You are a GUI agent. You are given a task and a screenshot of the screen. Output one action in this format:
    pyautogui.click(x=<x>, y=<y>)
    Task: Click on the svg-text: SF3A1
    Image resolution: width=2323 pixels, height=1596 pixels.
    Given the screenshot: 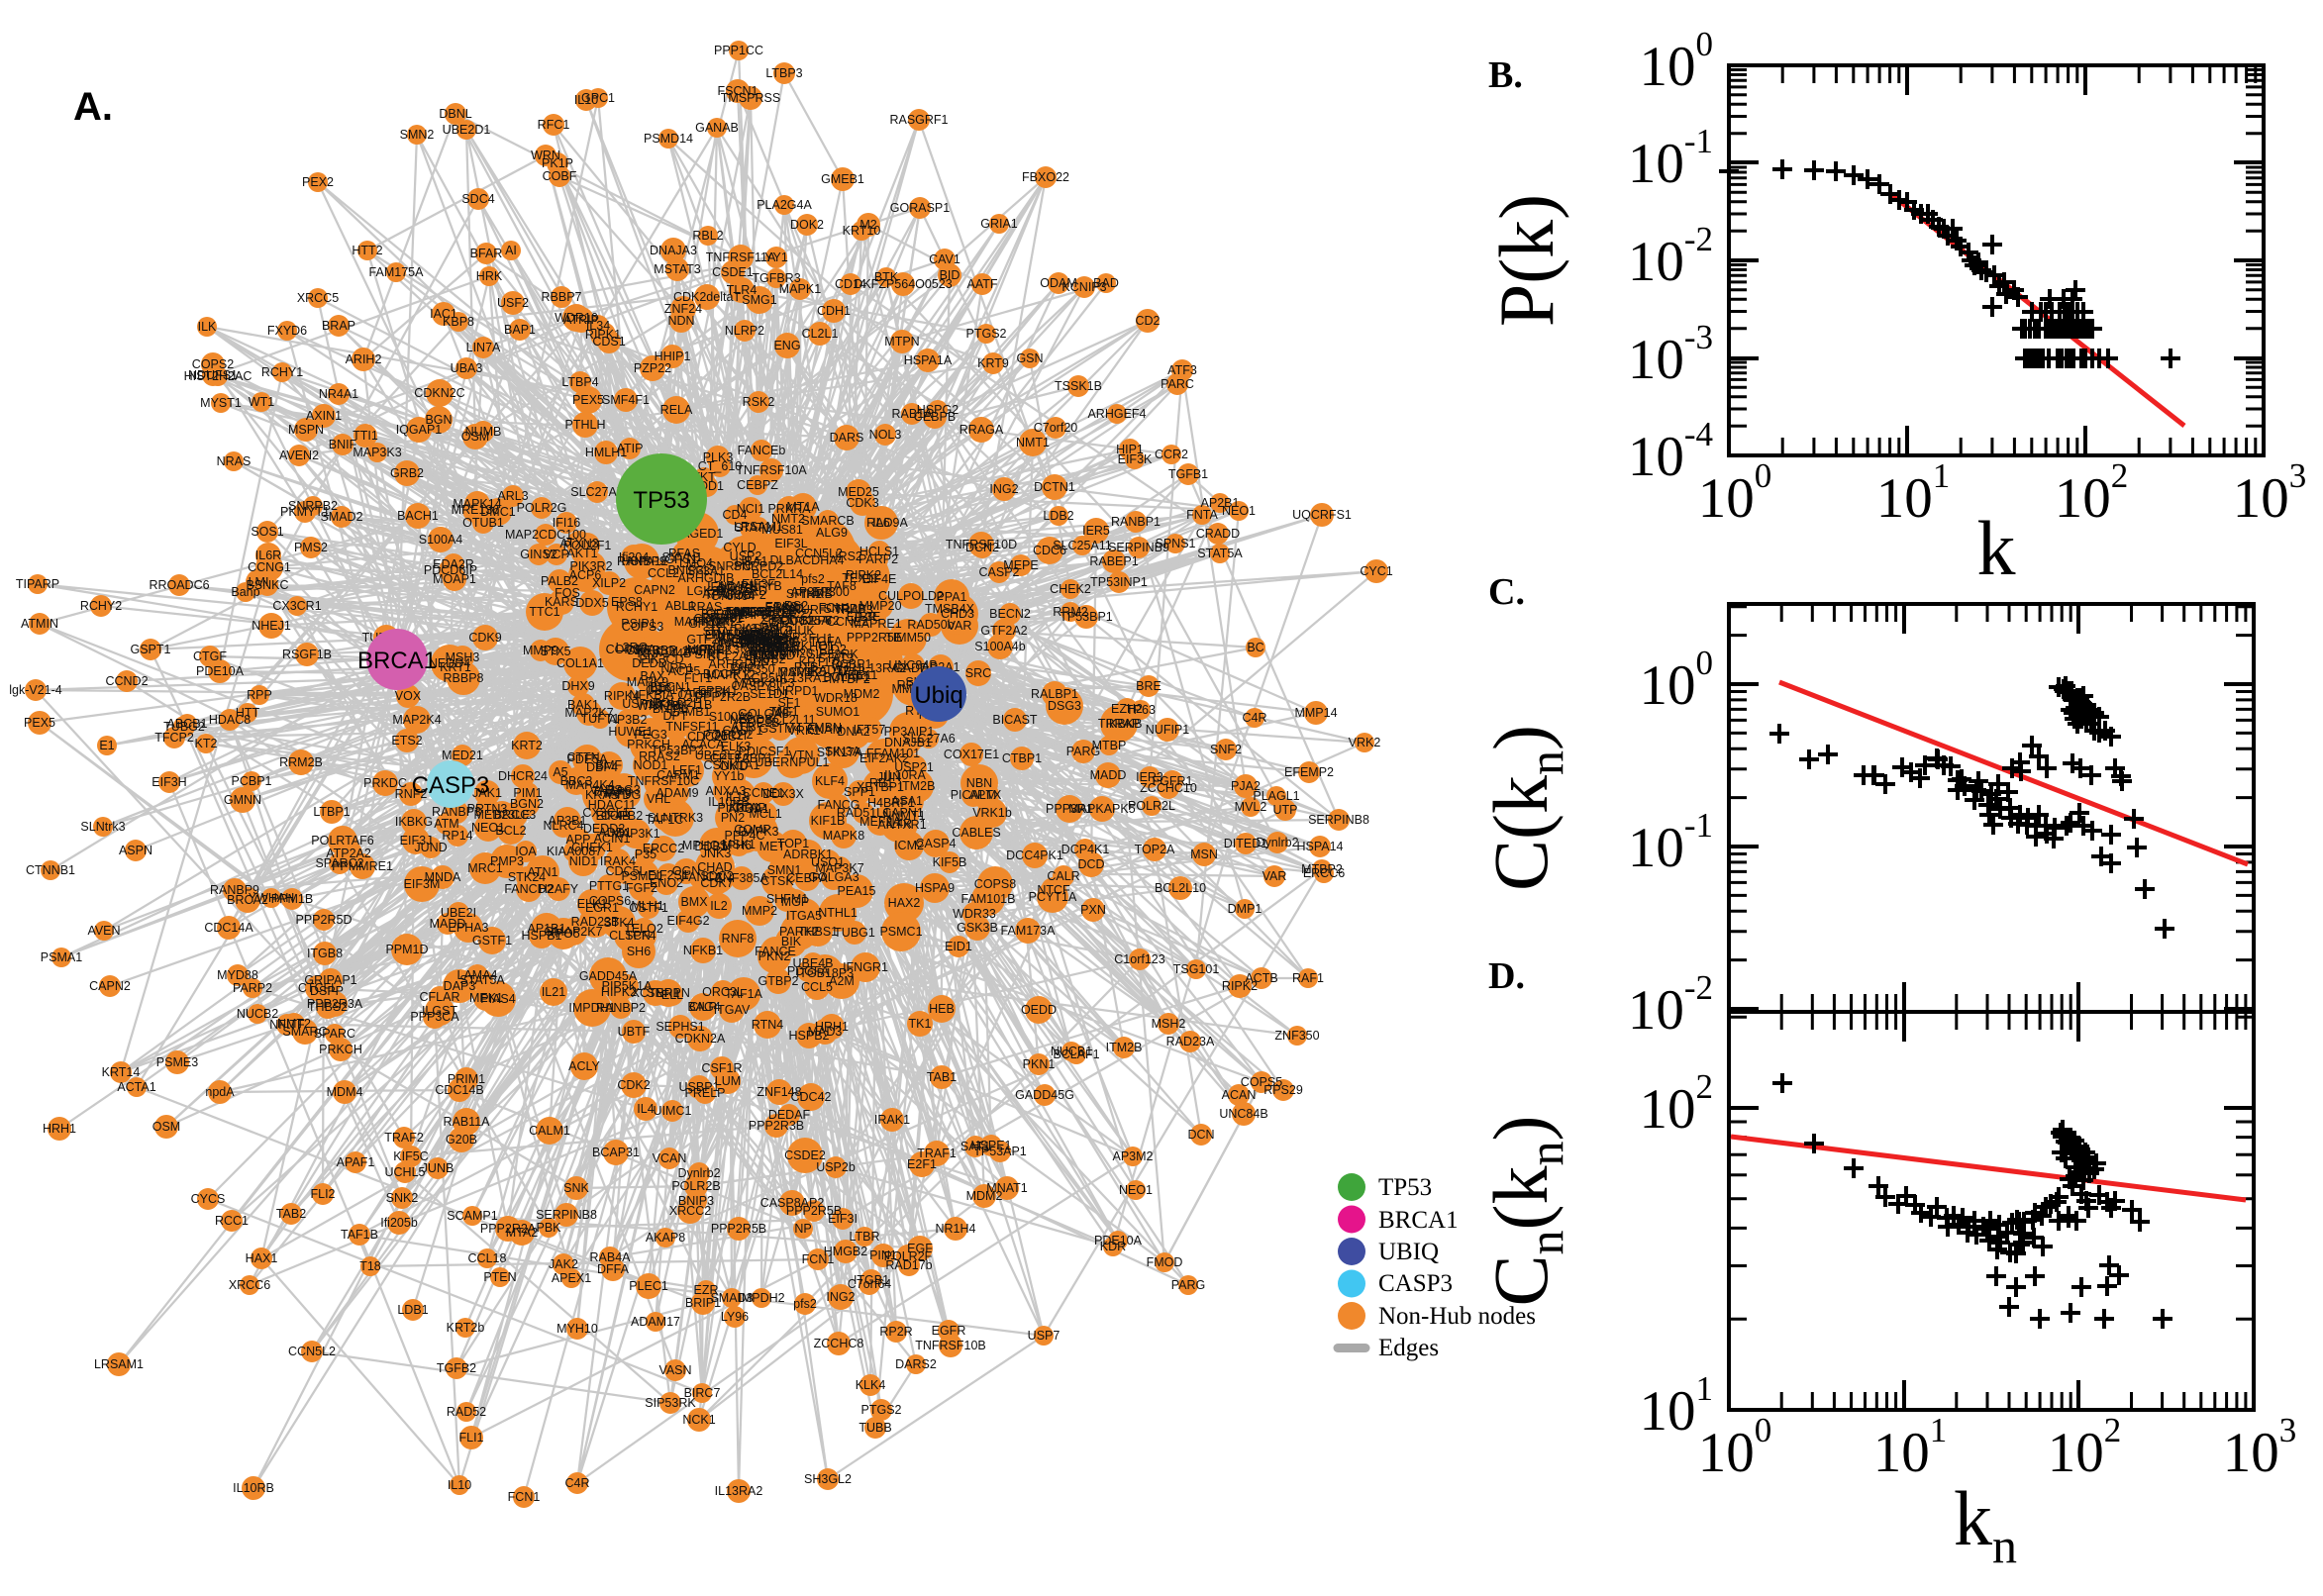 What is the action you would take?
    pyautogui.click(x=706, y=571)
    